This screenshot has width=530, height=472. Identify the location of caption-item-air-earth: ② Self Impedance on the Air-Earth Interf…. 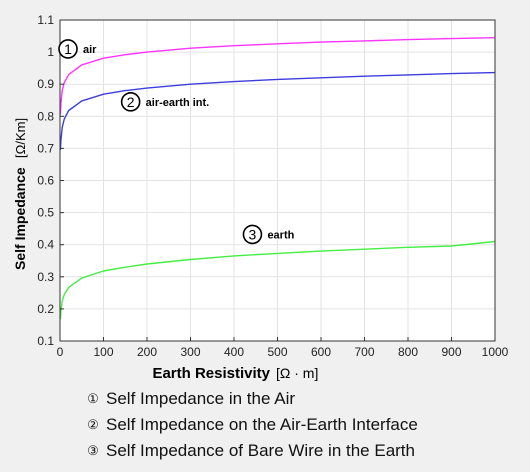
(252, 425).